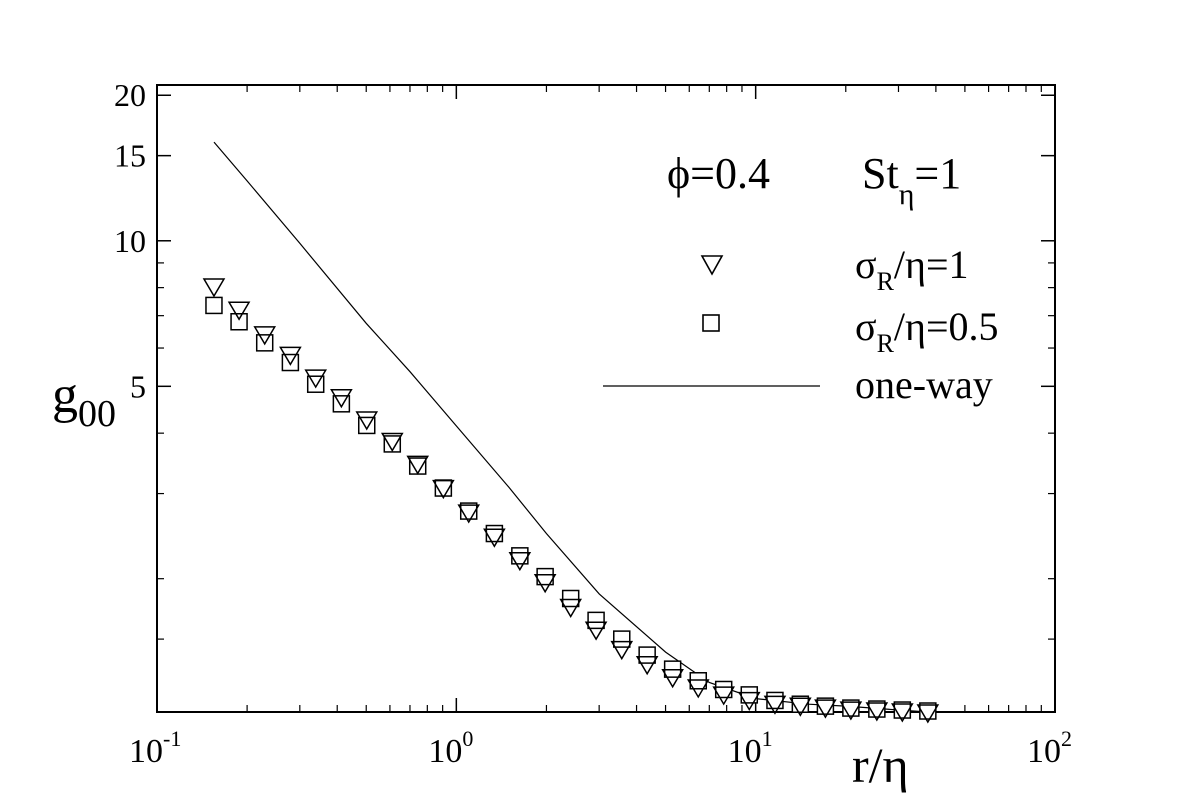 Image resolution: width=1200 pixels, height=800 pixels. I want to click on stokes-sub: η, so click(907, 194).